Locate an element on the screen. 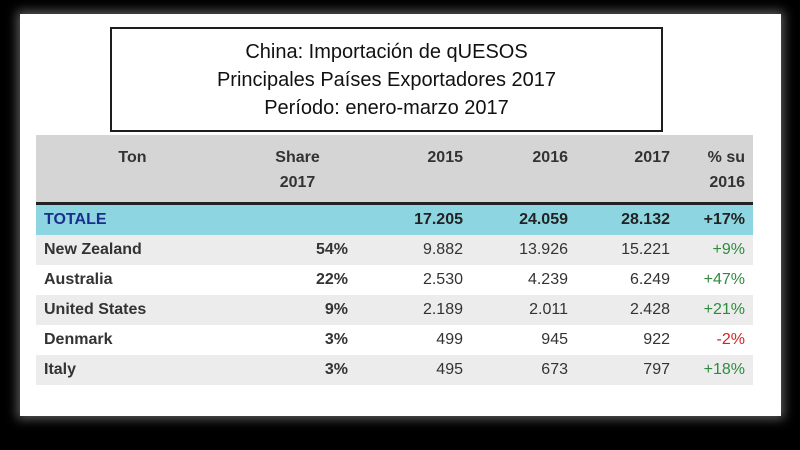 The image size is (800, 450). header-share: Share 2017 is located at coordinates (297, 170).